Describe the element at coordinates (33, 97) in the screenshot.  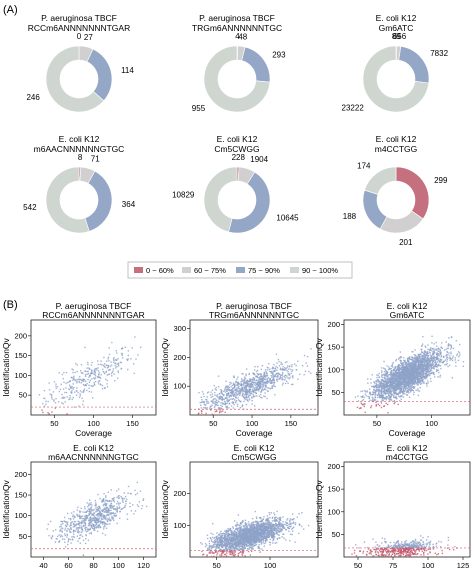
I see `slice-label: 246` at that location.